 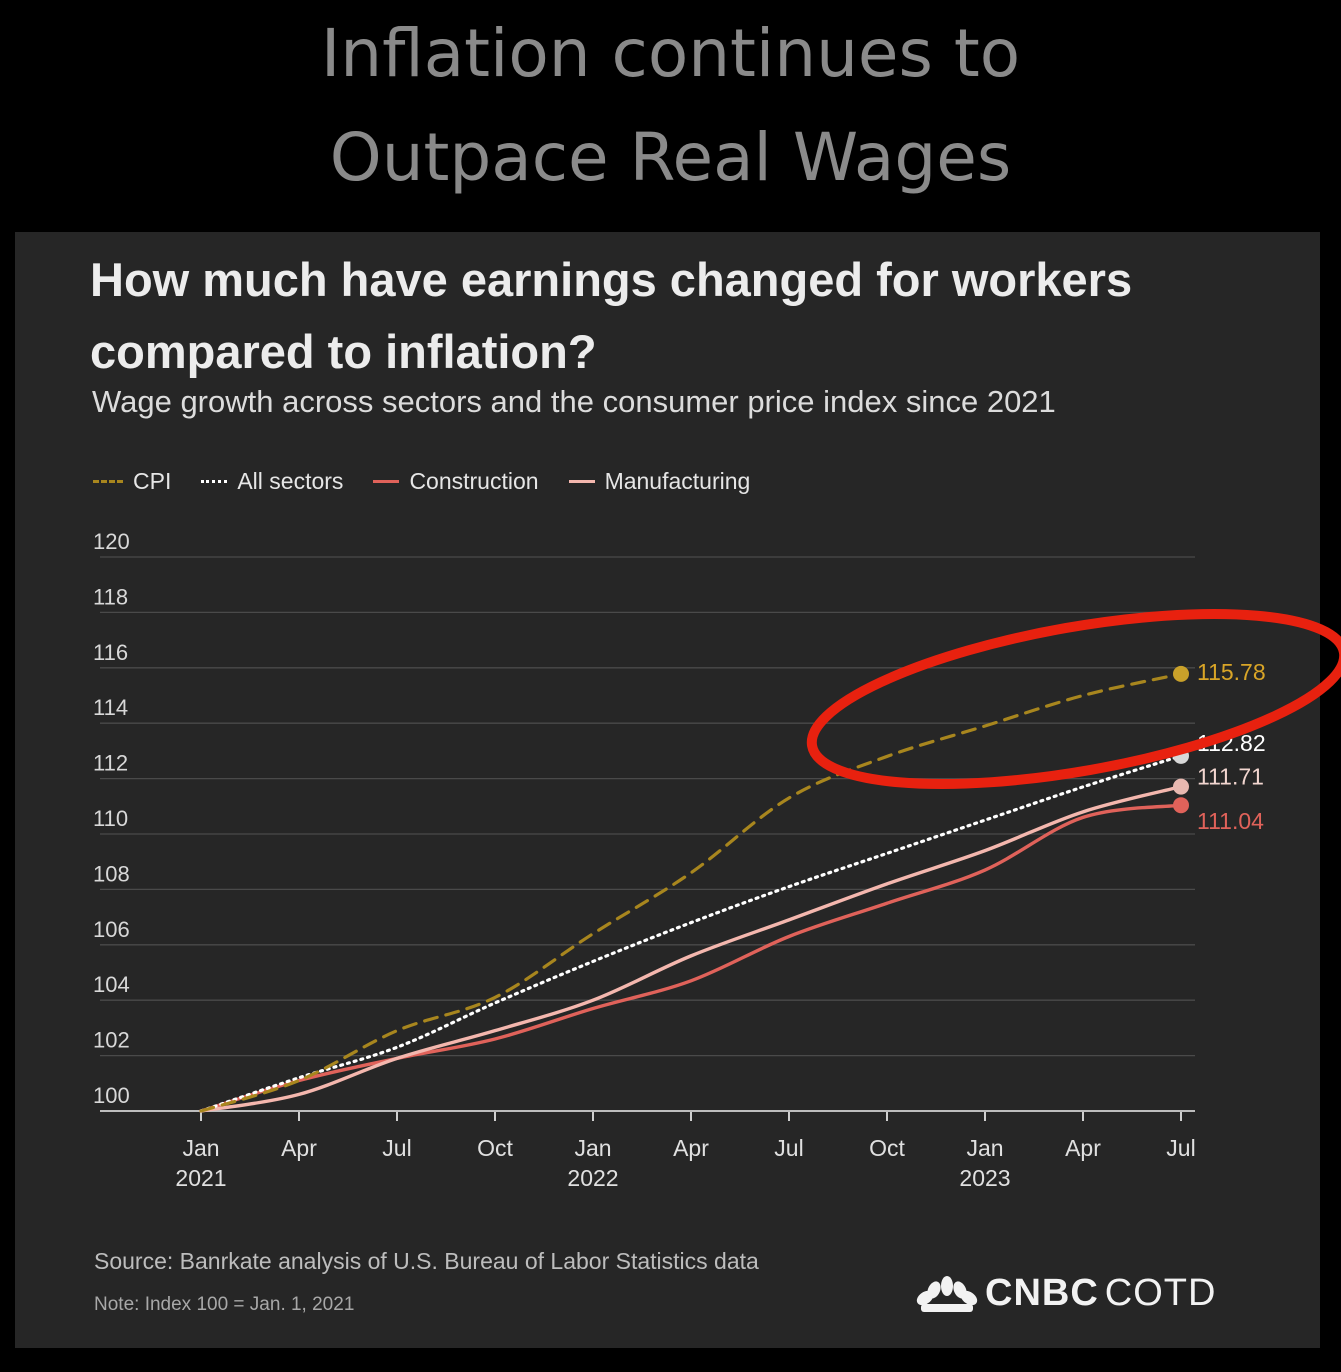 I want to click on legend-item-construction: Construction, so click(x=456, y=481).